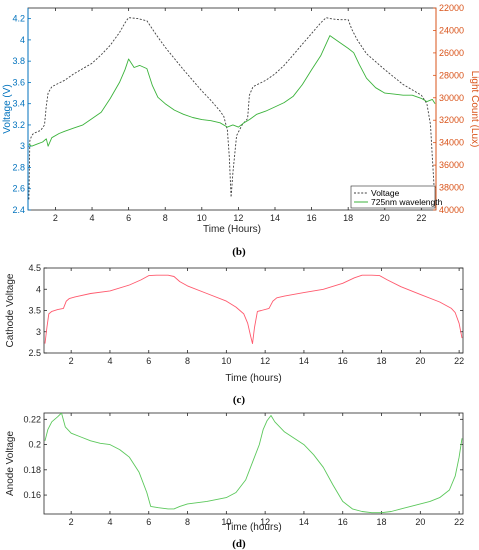 This screenshot has width=479, height=550. Describe the element at coordinates (32, 495) in the screenshot. I see `y-tick-label: 0.16` at that location.